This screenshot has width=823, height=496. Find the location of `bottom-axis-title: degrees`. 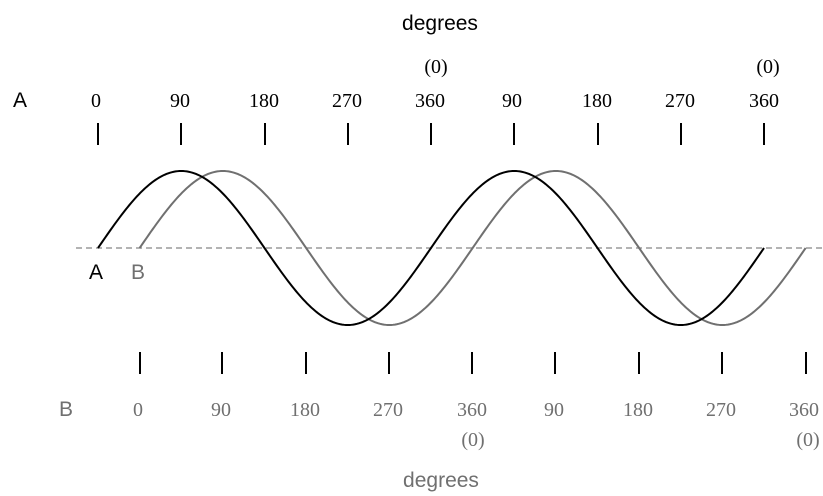

bottom-axis-title: degrees is located at coordinates (441, 480).